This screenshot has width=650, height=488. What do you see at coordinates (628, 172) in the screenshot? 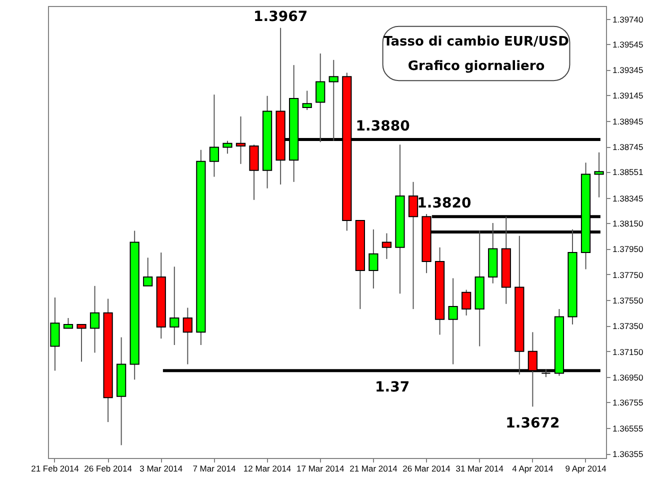
I see `y-tick-label: 1.38551` at bounding box center [628, 172].